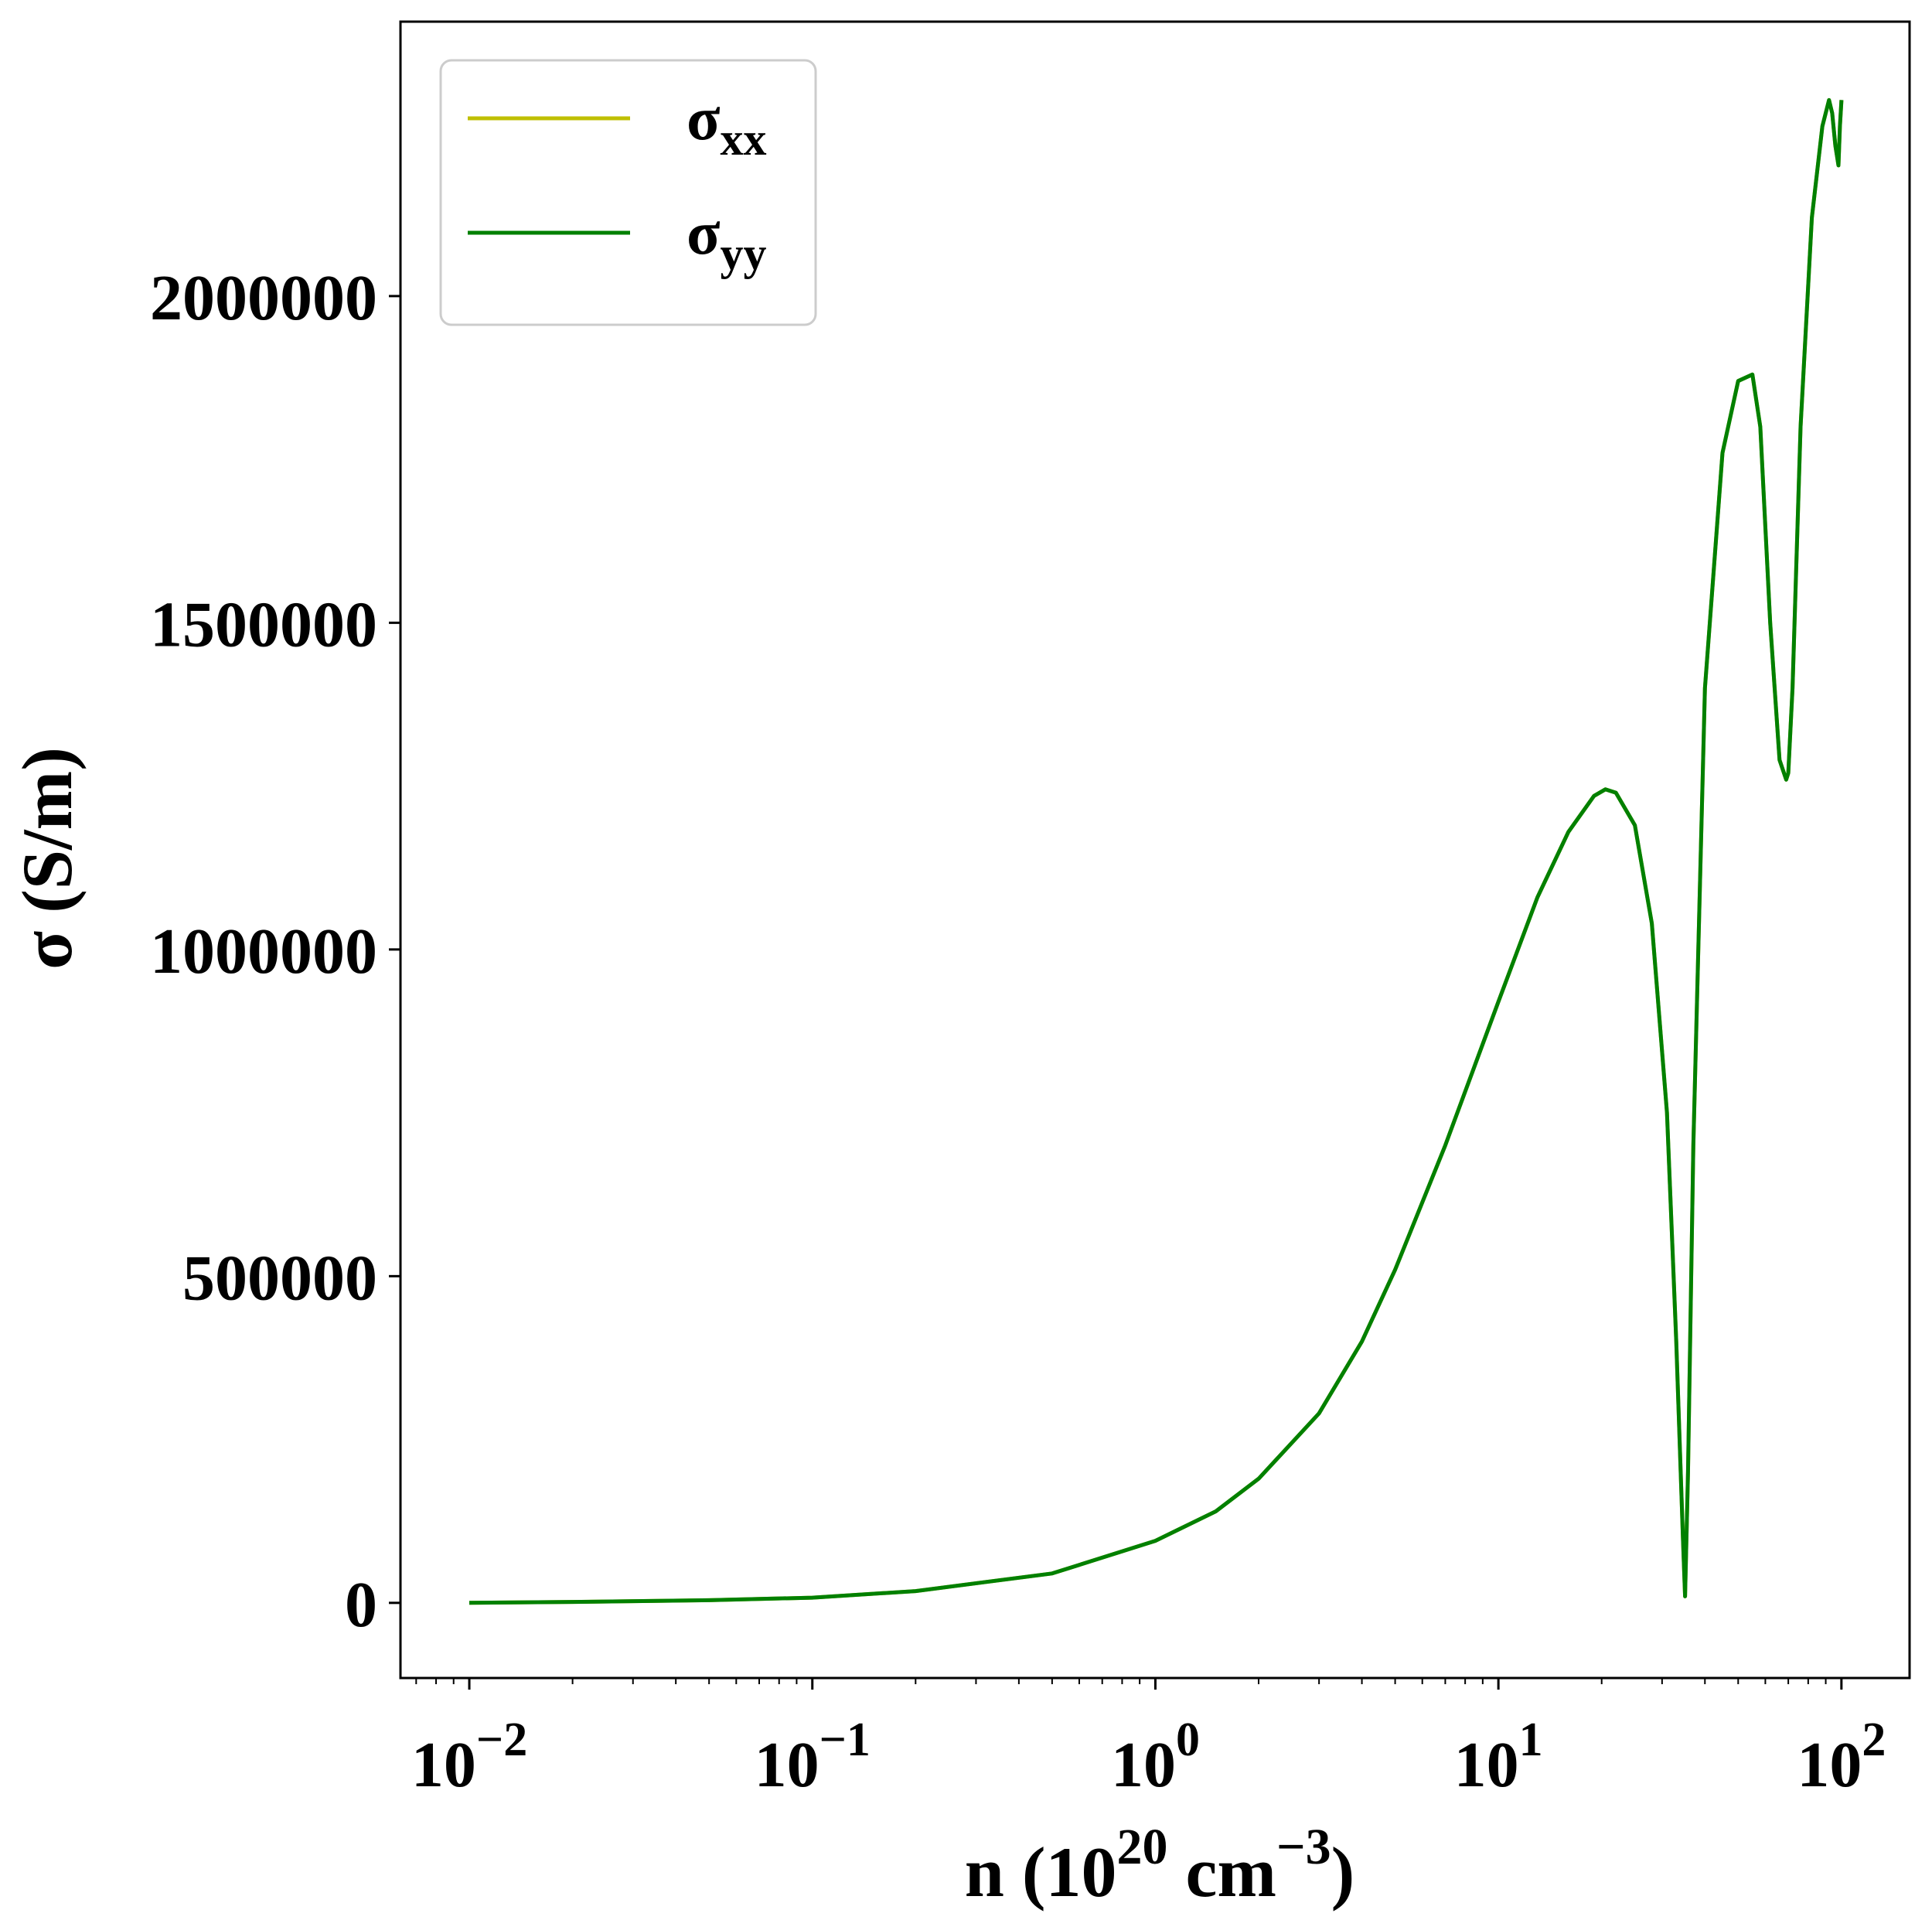 Image resolution: width=1932 pixels, height=1927 pixels. I want to click on y-axis-title: σ (S/m), so click(47, 858).